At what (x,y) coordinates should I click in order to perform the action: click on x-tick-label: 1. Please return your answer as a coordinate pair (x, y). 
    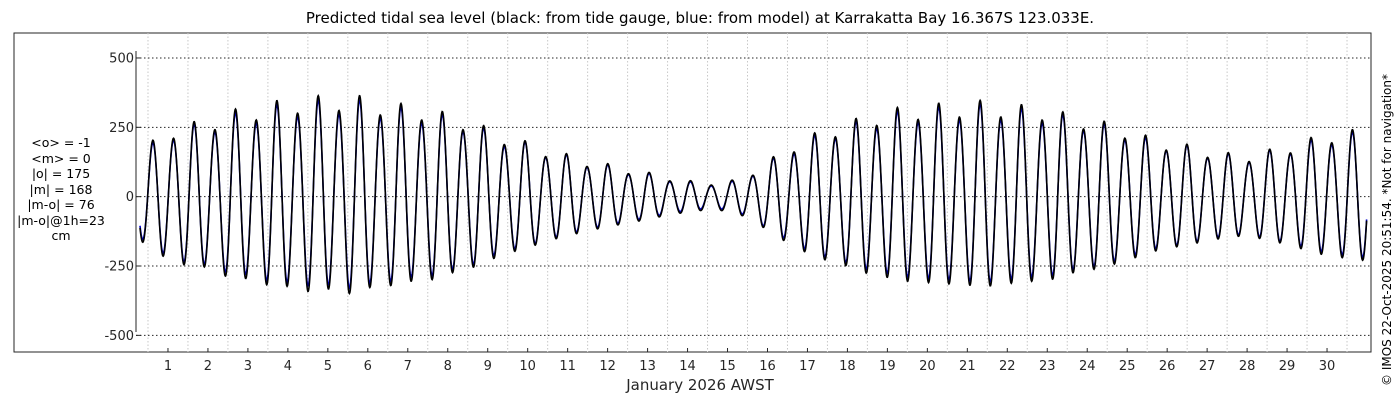
    Looking at the image, I should click on (168, 366).